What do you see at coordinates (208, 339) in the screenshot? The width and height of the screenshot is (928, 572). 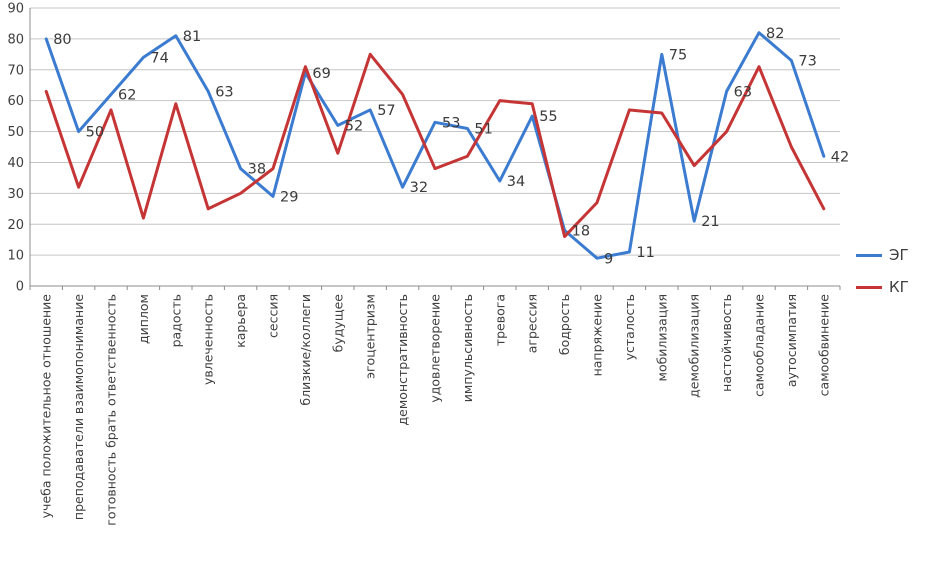 I see `svg-text: увлеченность` at bounding box center [208, 339].